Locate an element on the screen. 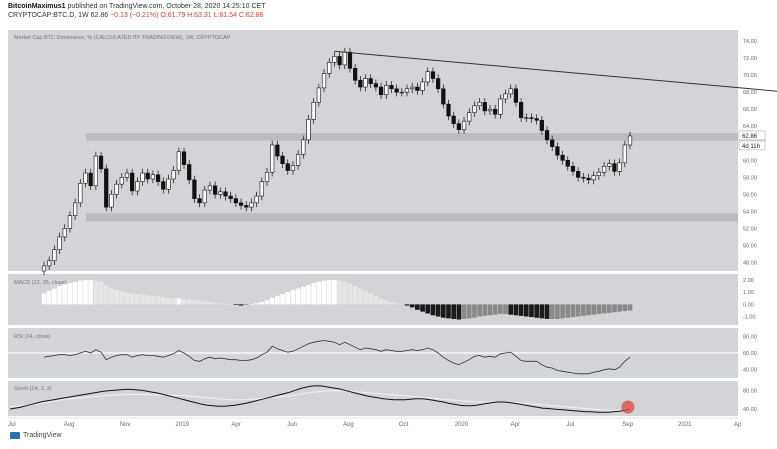 The height and width of the screenshot is (449, 777). x-tick-label: Jul is located at coordinates (570, 425).